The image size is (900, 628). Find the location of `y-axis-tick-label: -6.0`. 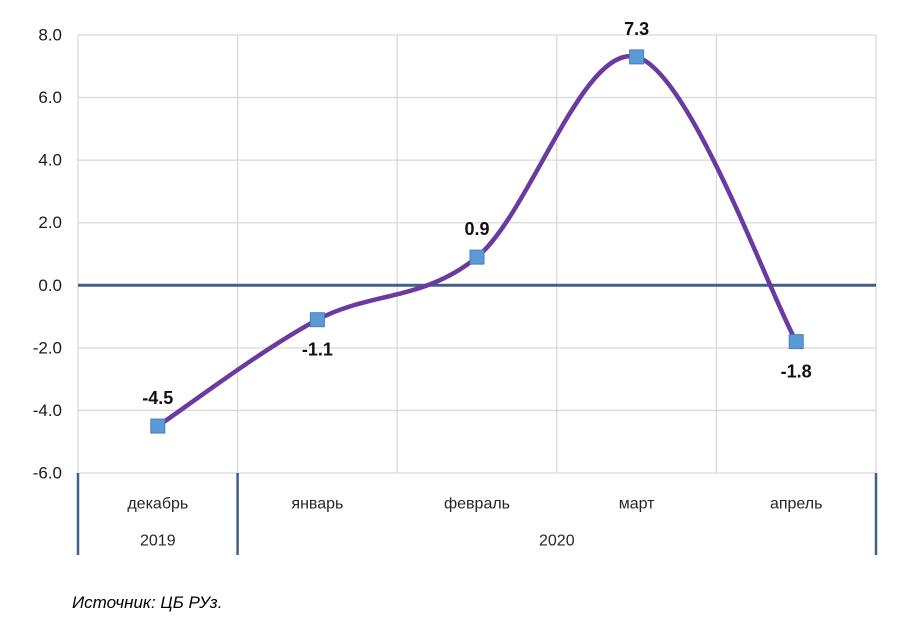

y-axis-tick-label: -6.0 is located at coordinates (47, 473).